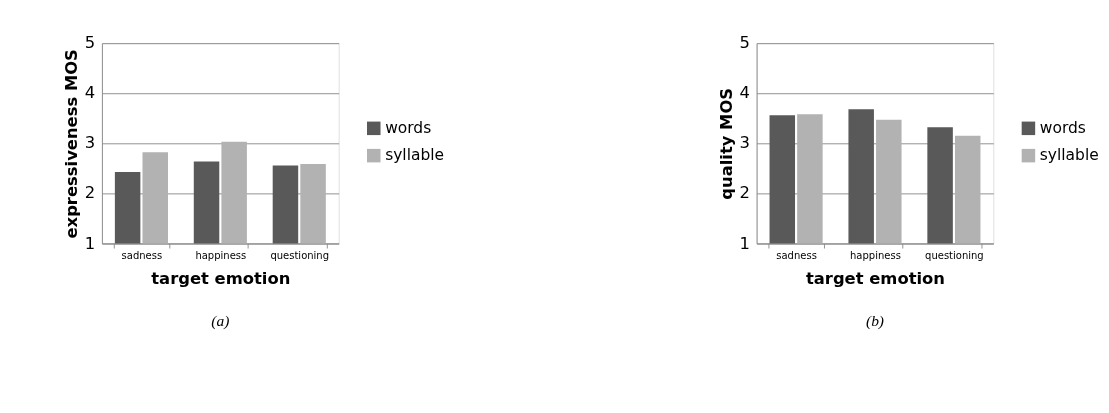 This screenshot has height=413, width=1109. Describe the element at coordinates (875, 321) in the screenshot. I see `text: (b)` at that location.